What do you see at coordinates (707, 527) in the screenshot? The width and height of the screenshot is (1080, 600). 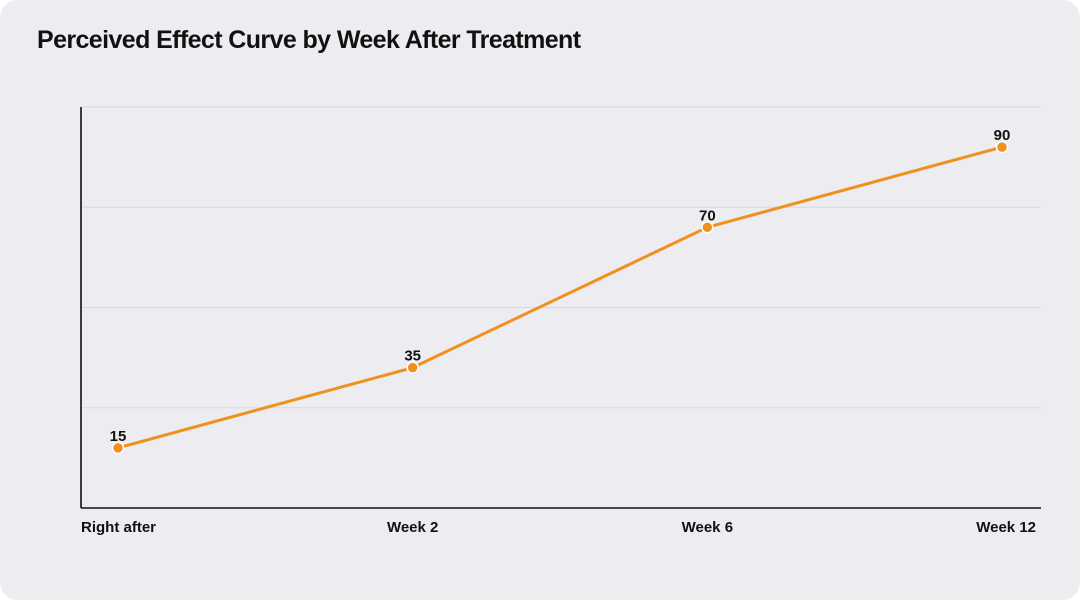 I see `x-tick-label: Week 6` at bounding box center [707, 527].